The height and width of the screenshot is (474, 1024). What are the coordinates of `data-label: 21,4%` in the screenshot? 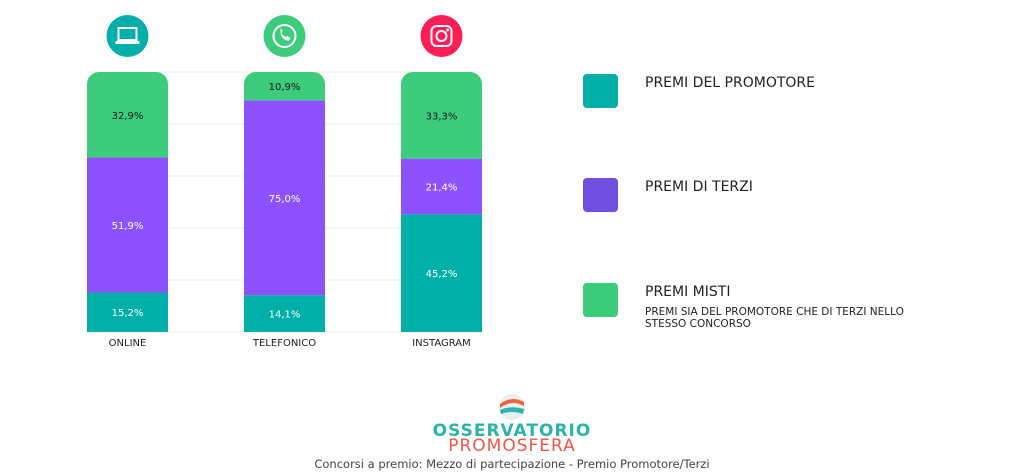 It's located at (442, 188).